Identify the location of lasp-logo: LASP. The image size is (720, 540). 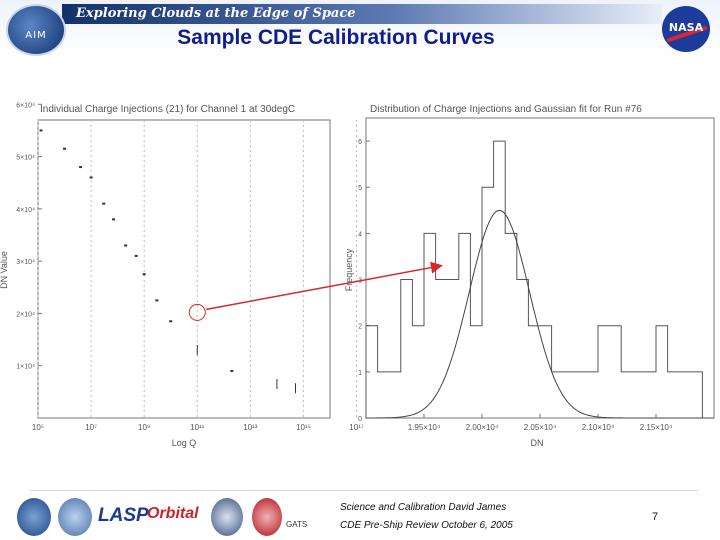
(123, 517).